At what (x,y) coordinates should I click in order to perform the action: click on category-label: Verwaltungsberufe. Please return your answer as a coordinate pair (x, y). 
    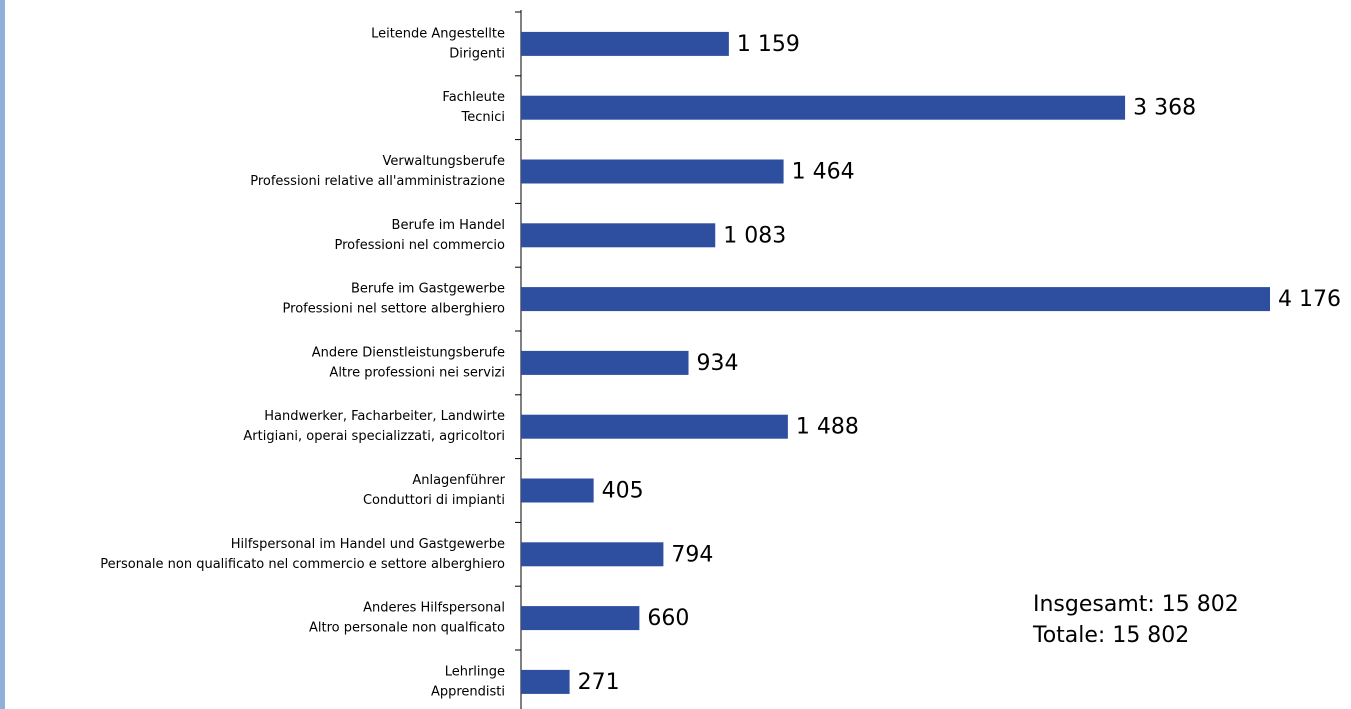
    Looking at the image, I should click on (444, 161).